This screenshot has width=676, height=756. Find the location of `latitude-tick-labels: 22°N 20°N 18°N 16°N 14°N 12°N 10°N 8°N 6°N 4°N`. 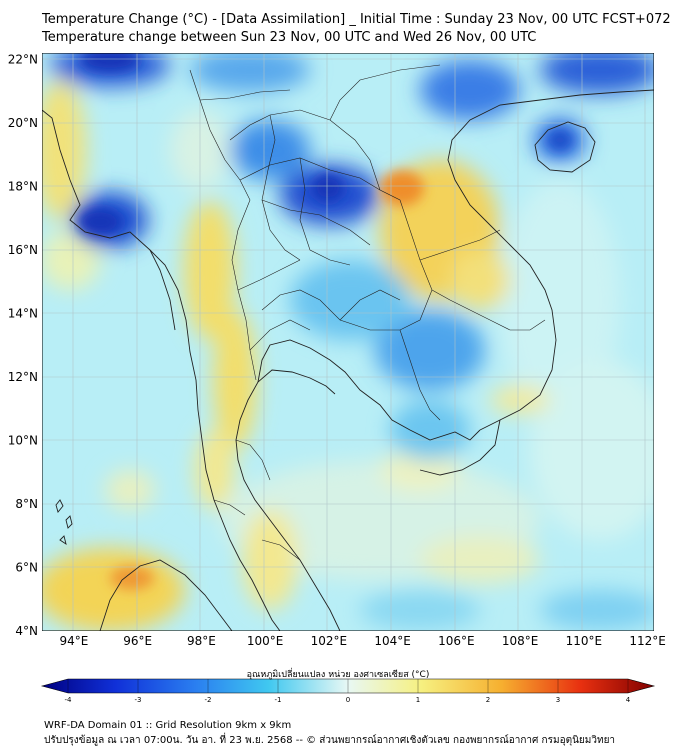

latitude-tick-labels: 22°N 20°N 18°N 16°N 14°N 12°N 10°N 8°N 6°N 4°N is located at coordinates (23, 345).